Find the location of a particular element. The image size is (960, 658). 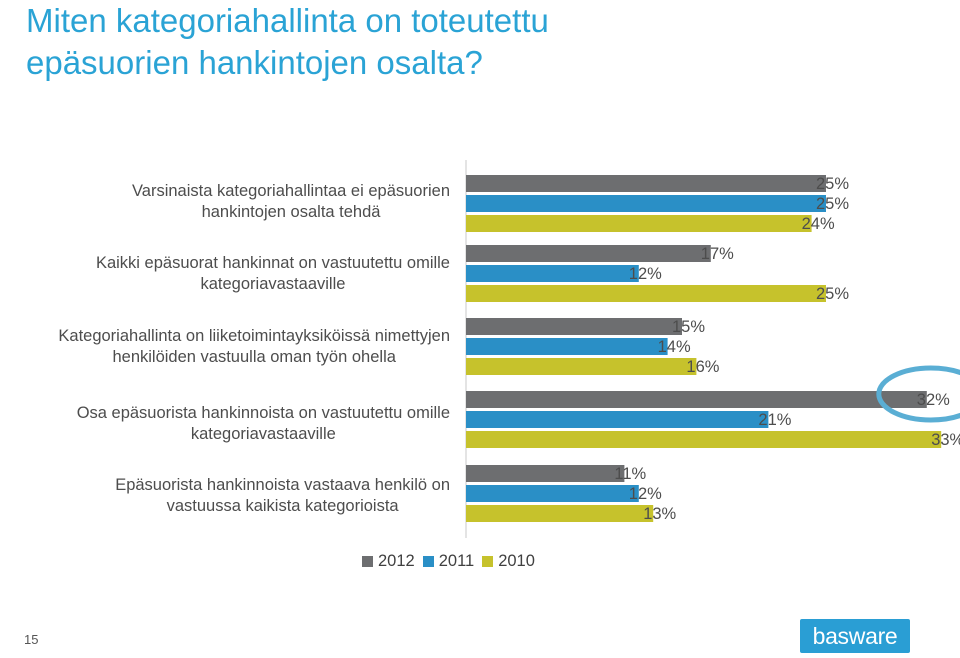

legend-item-2012: 2012 is located at coordinates (388, 561).